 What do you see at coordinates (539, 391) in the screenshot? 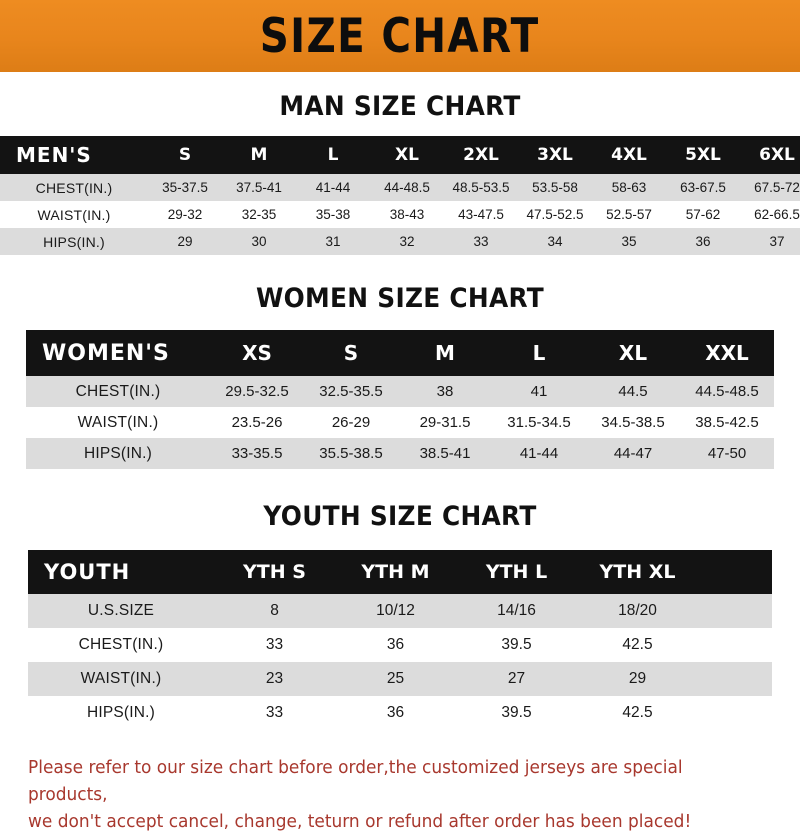
I see `women-cell: 41` at bounding box center [539, 391].